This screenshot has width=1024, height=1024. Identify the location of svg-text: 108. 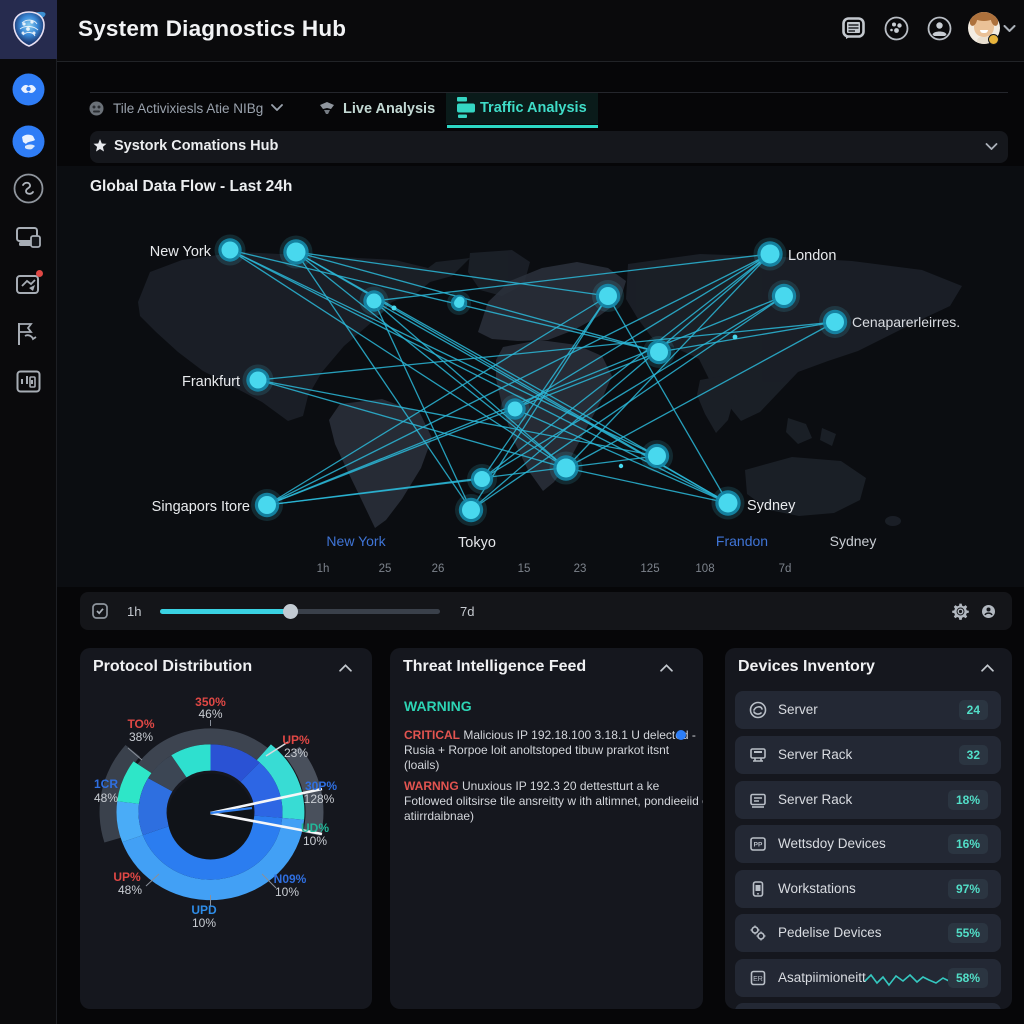
(704, 569).